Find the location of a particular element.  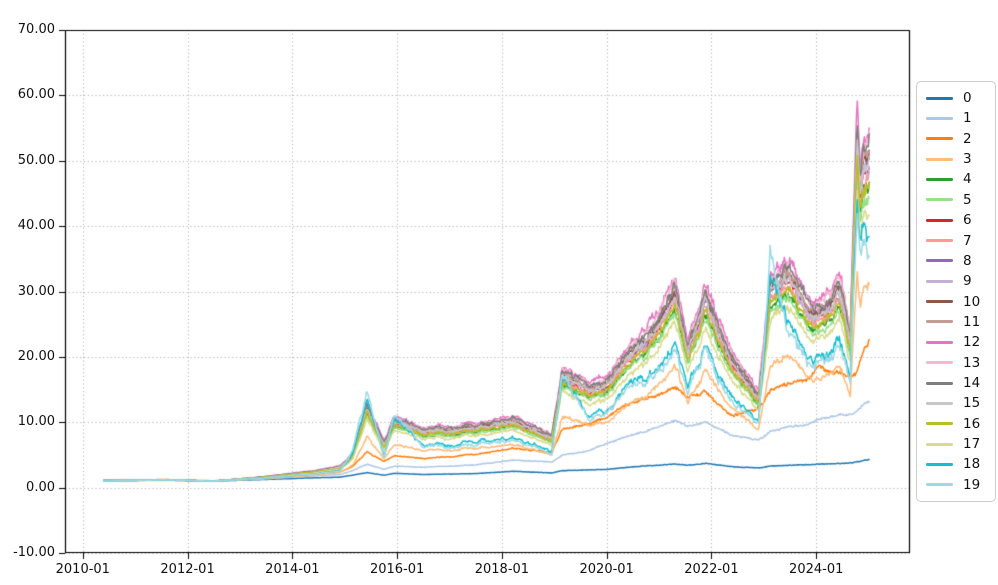

legend-item: 11 is located at coordinates (957, 322).